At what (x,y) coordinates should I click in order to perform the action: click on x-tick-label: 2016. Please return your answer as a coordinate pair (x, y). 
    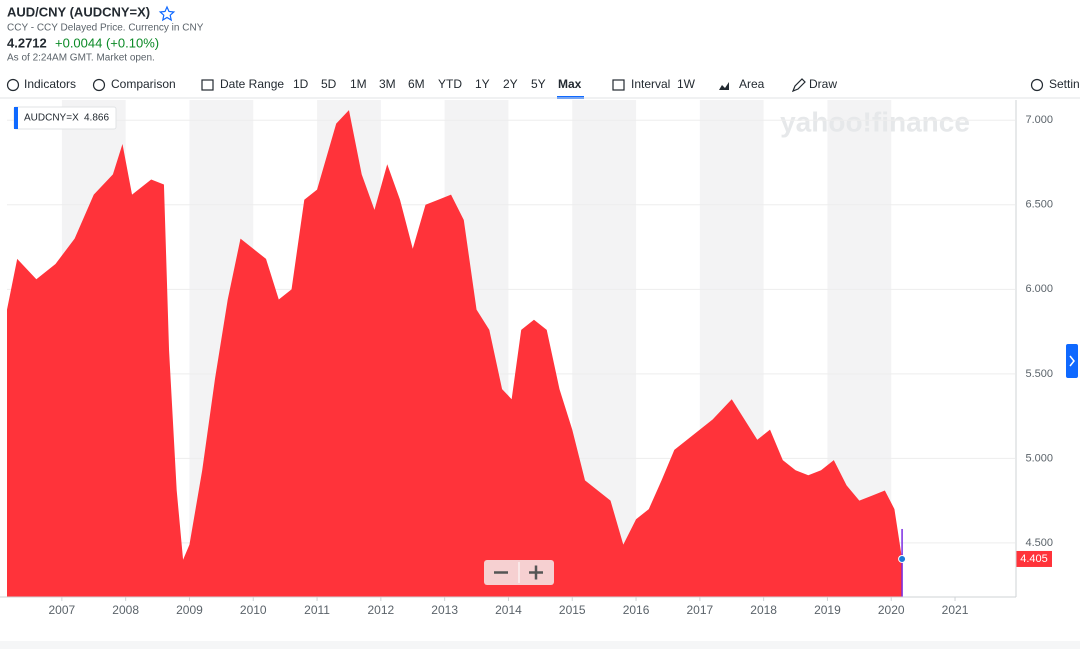
    Looking at the image, I should click on (636, 610).